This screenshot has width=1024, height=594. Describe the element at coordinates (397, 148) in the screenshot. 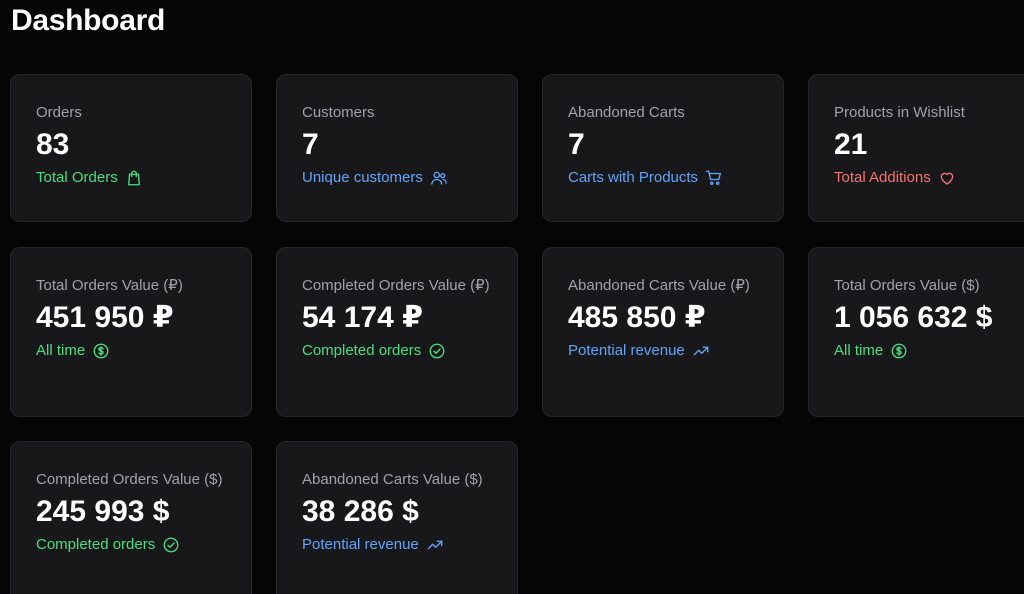

I see `customers-card: Customers 7 Unique customers` at that location.